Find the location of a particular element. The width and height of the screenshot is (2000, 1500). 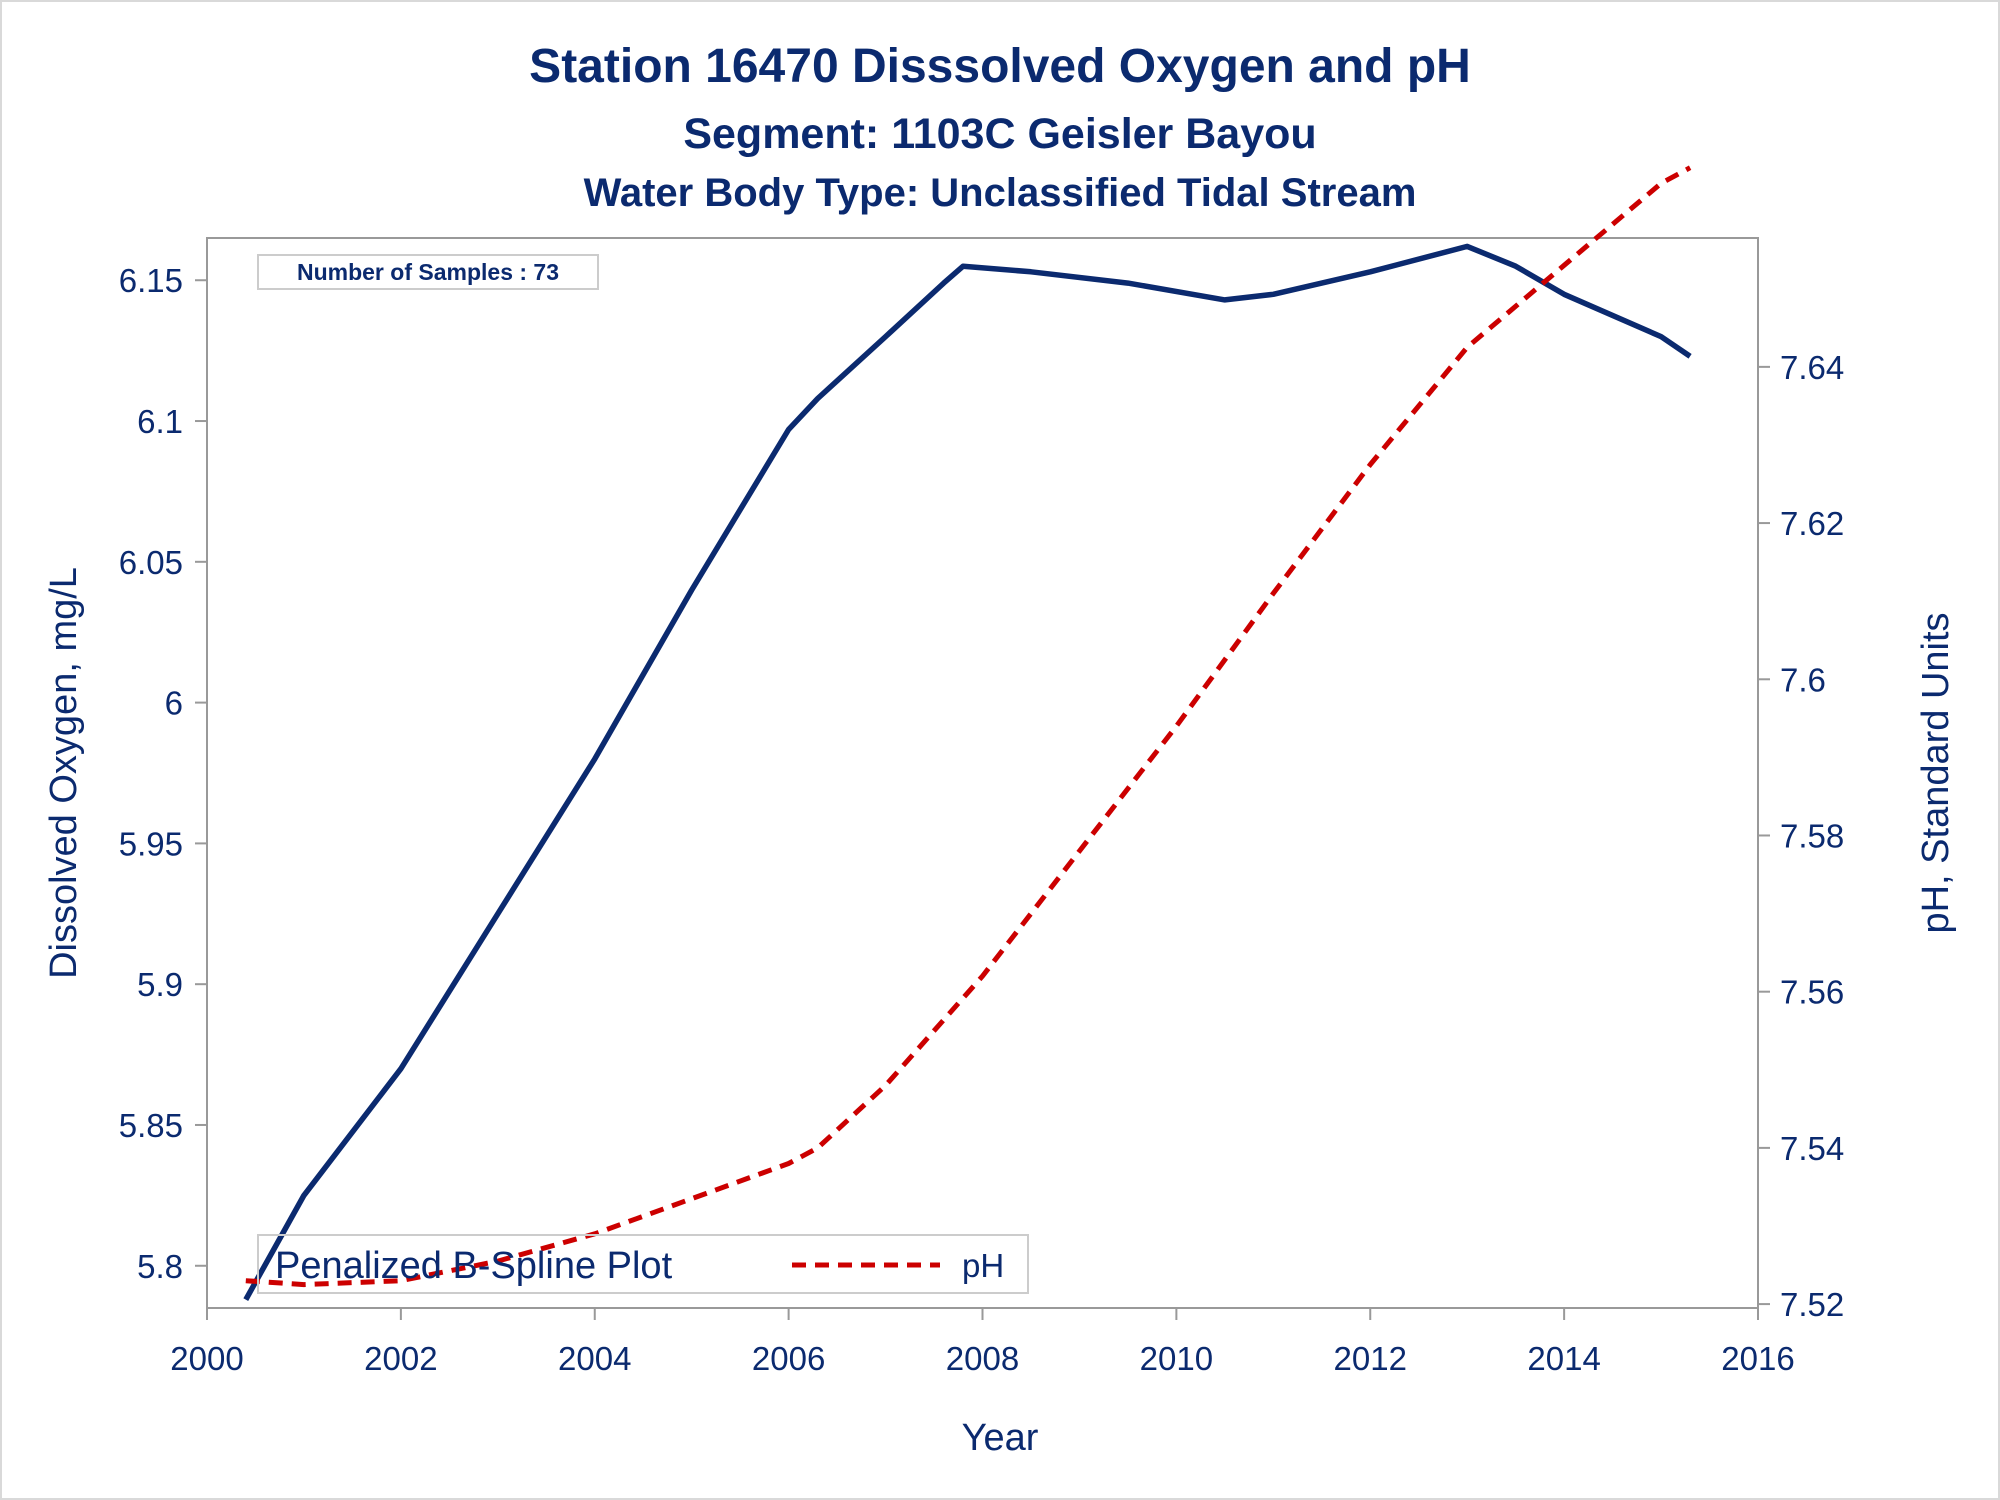

x-tick-label: 2016 is located at coordinates (1757, 1358).